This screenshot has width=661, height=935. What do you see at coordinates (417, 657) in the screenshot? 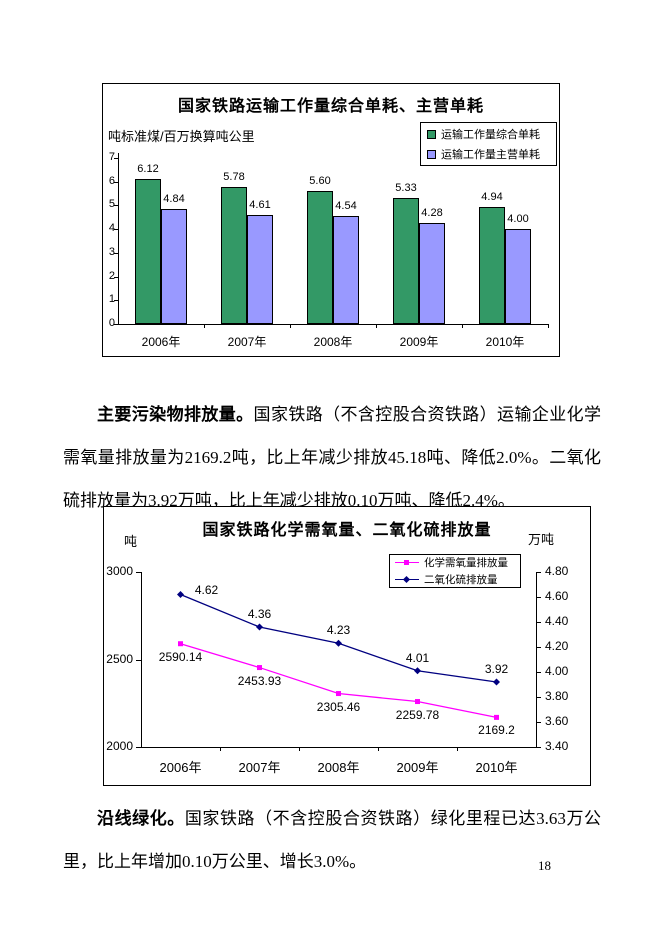
I see `point-value-label: 4.01` at bounding box center [417, 657].